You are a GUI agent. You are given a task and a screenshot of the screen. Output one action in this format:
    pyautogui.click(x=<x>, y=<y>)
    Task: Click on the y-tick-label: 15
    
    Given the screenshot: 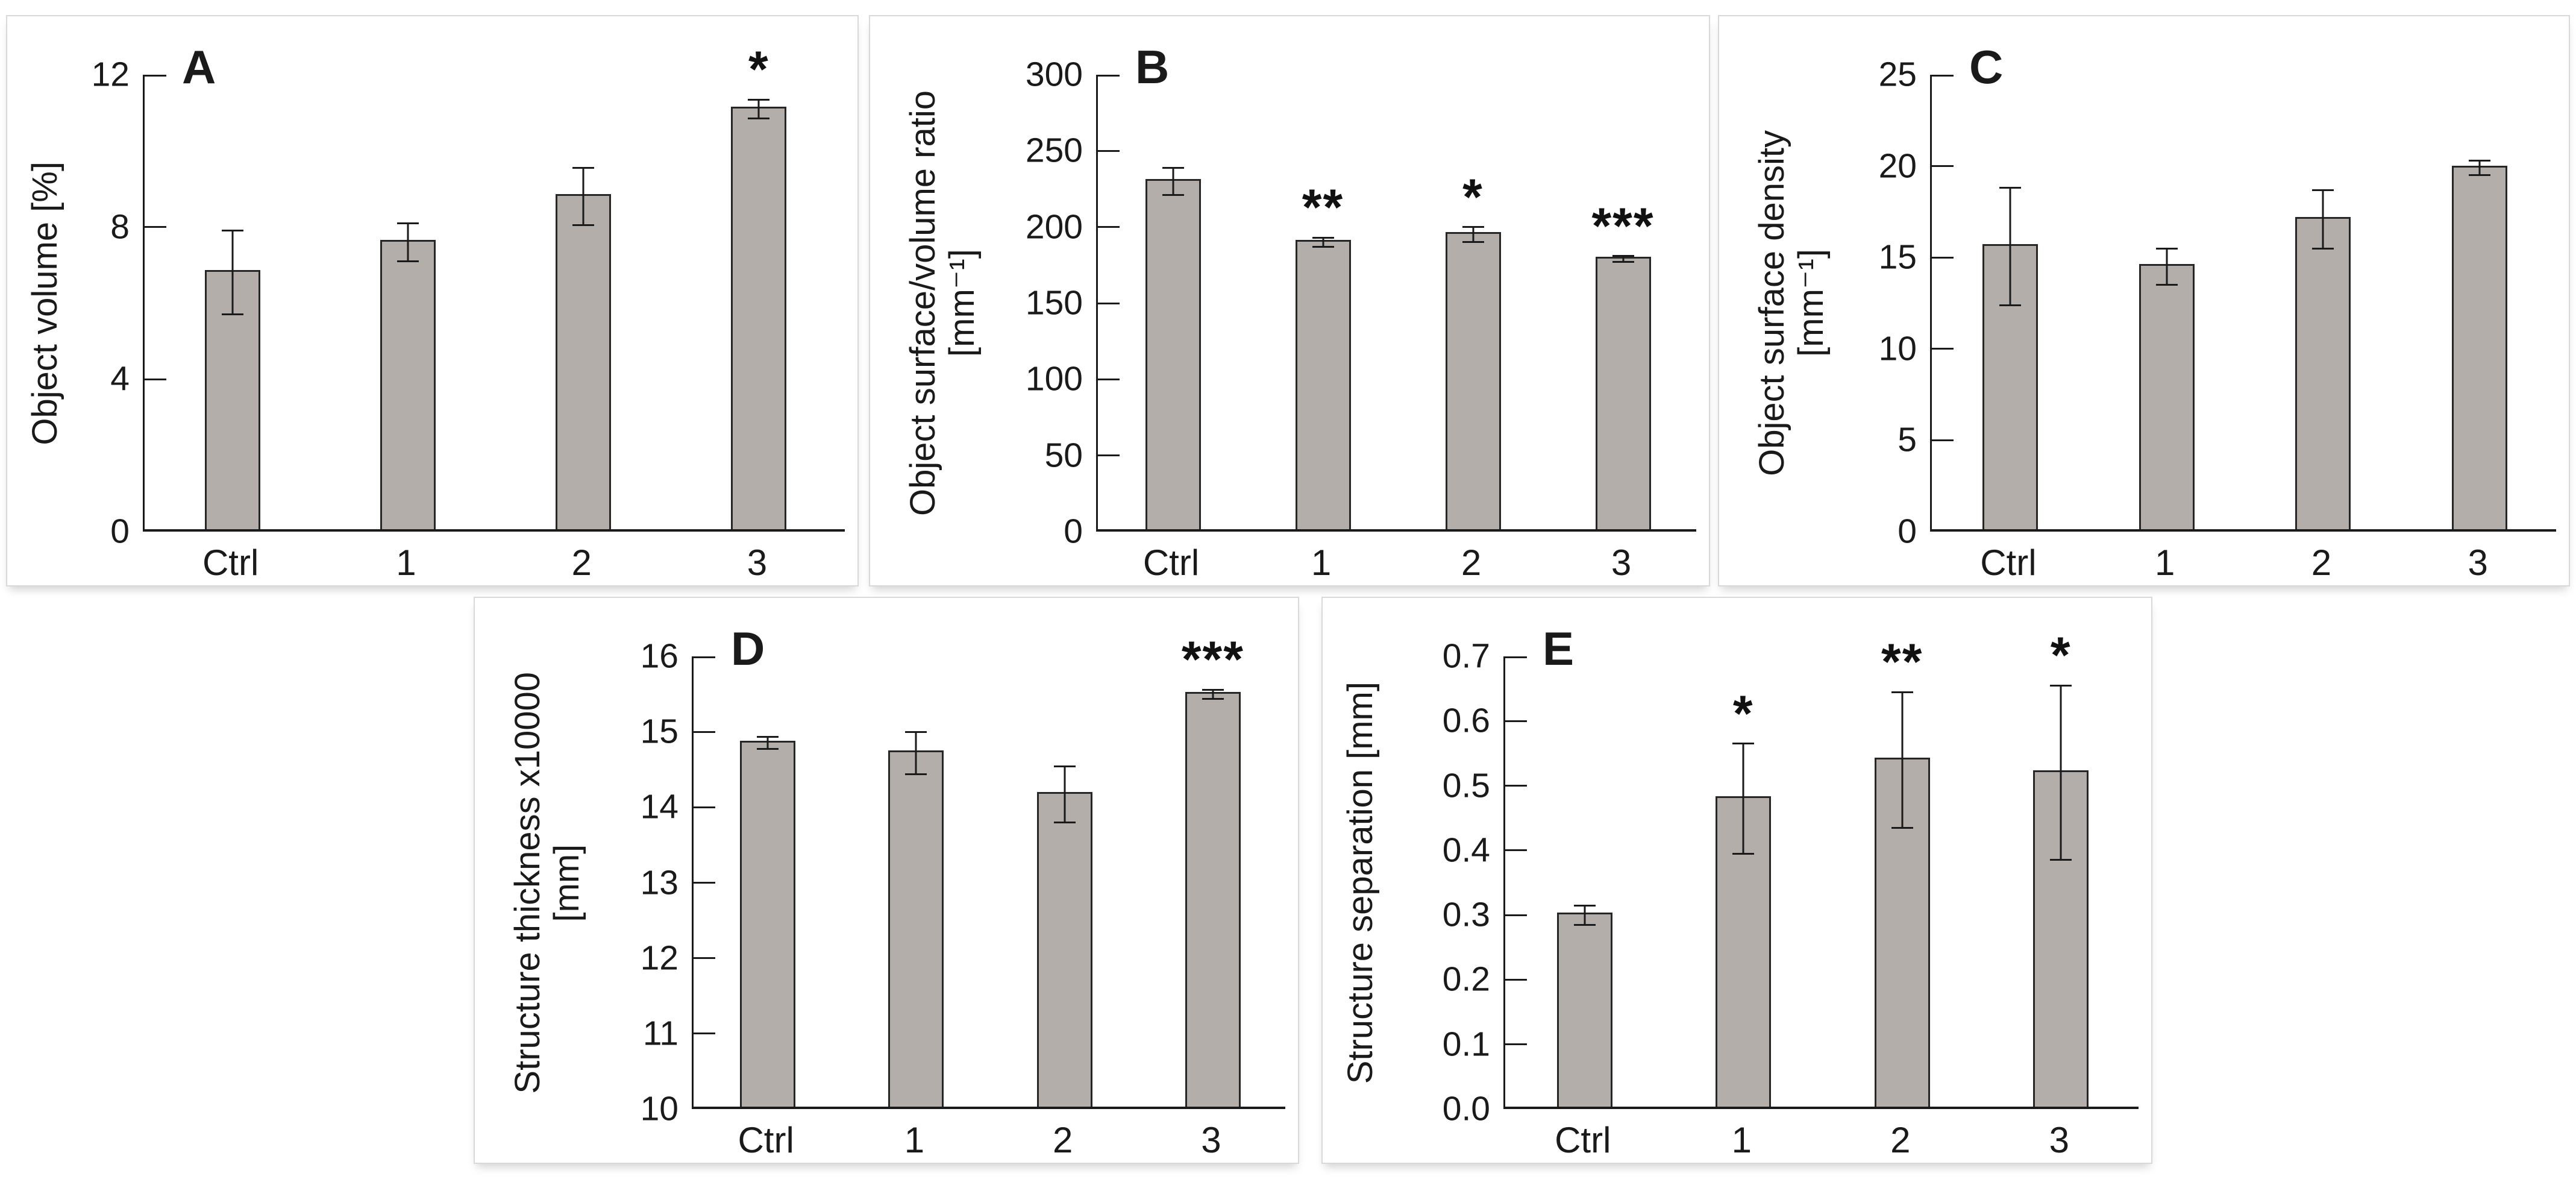 What is the action you would take?
    pyautogui.click(x=659, y=732)
    